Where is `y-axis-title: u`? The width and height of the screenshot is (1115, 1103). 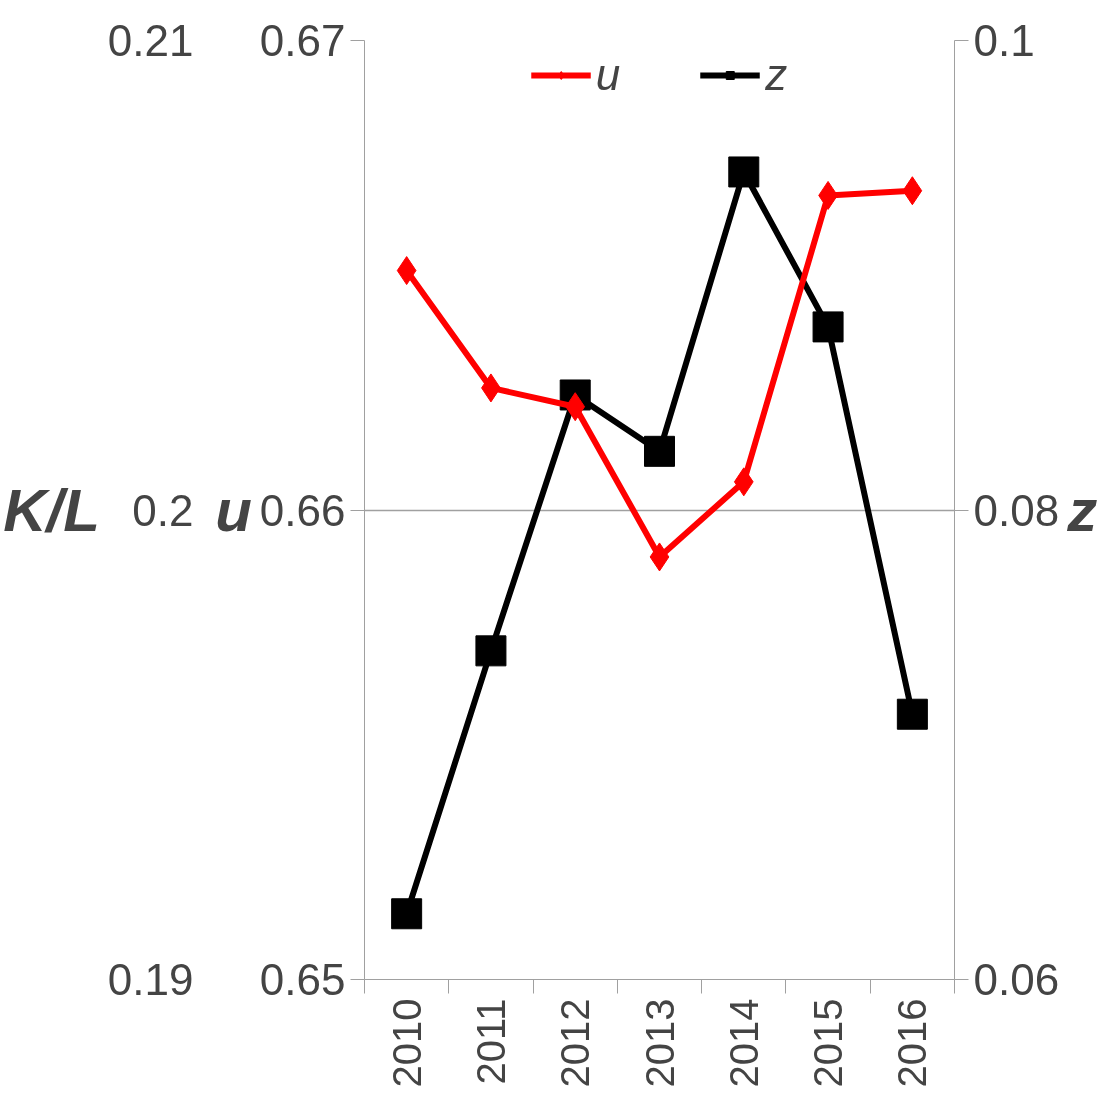 y-axis-title: u is located at coordinates (233, 510).